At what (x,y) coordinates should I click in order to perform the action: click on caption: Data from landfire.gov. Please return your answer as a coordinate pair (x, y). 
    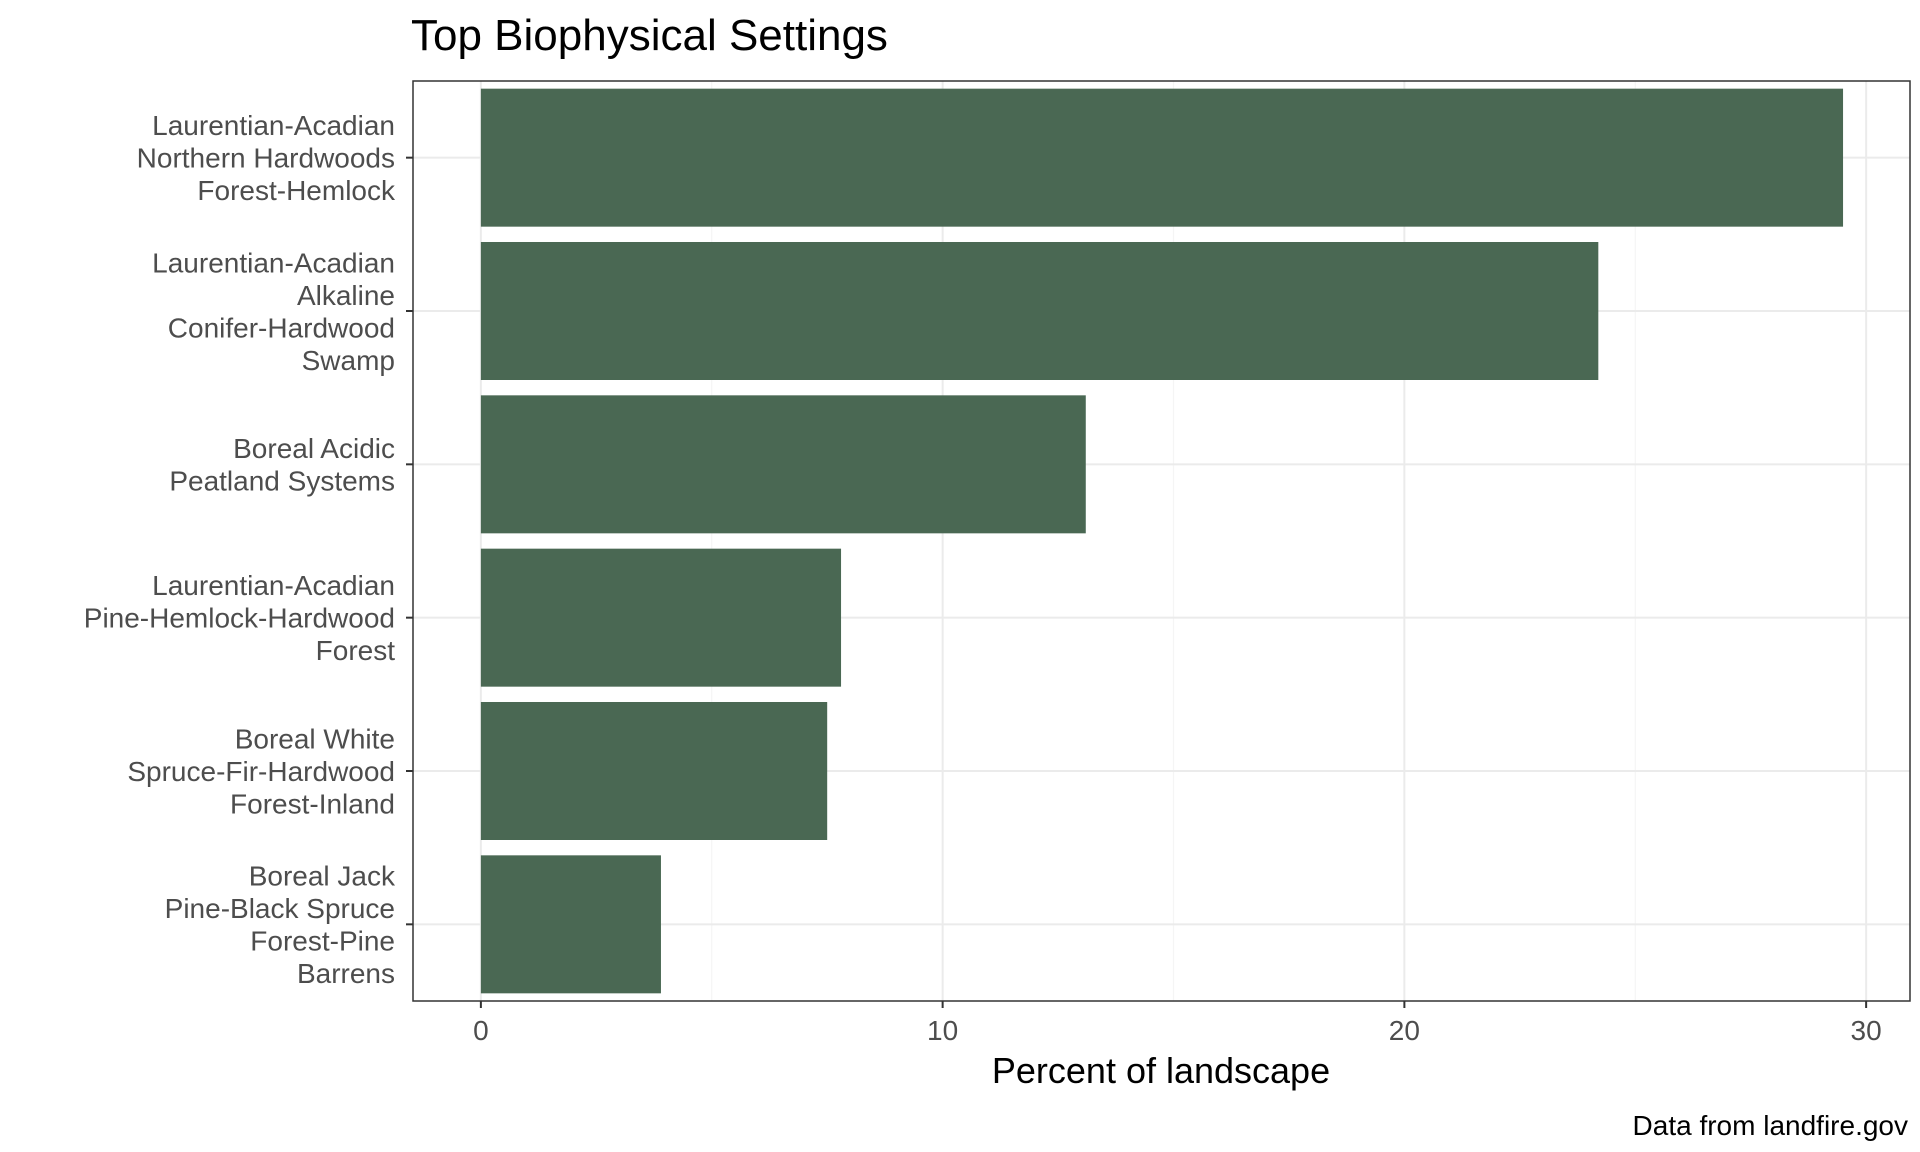
    Looking at the image, I should click on (1770, 1125).